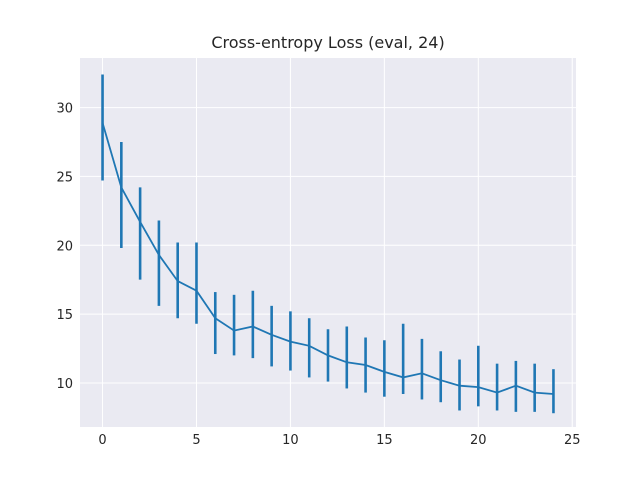 Image resolution: width=640 pixels, height=480 pixels. Describe the element at coordinates (64, 315) in the screenshot. I see `y-tick-label: 15` at that location.